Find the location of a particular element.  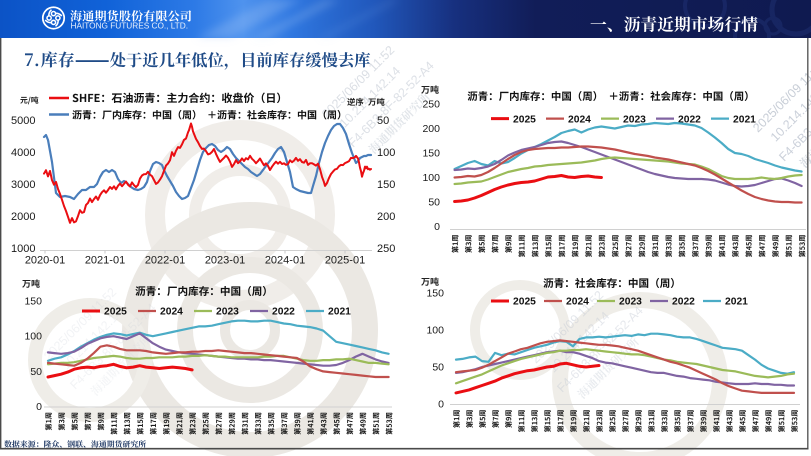

svg-text: 4000 is located at coordinates (23, 153).